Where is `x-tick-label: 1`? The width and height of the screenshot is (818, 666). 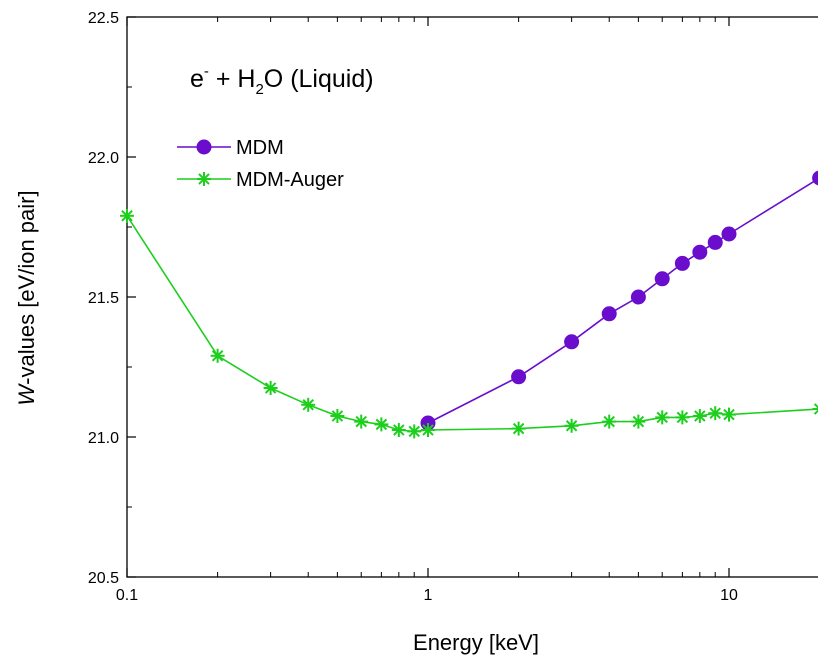
x-tick-label: 1 is located at coordinates (428, 595).